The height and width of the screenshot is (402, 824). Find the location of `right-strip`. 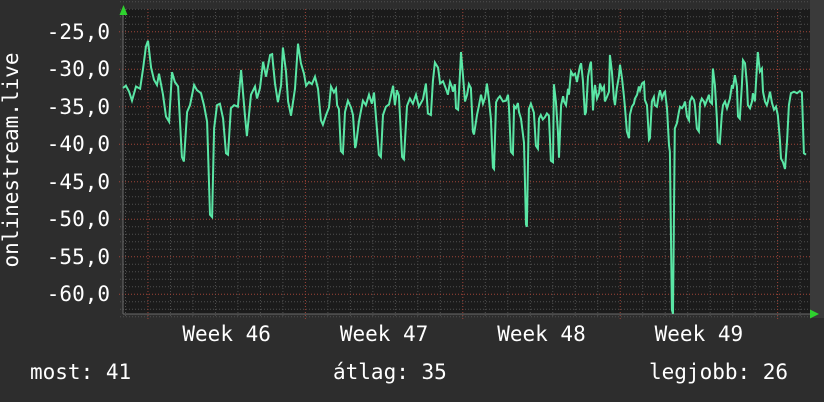

right-strip is located at coordinates (817, 159).